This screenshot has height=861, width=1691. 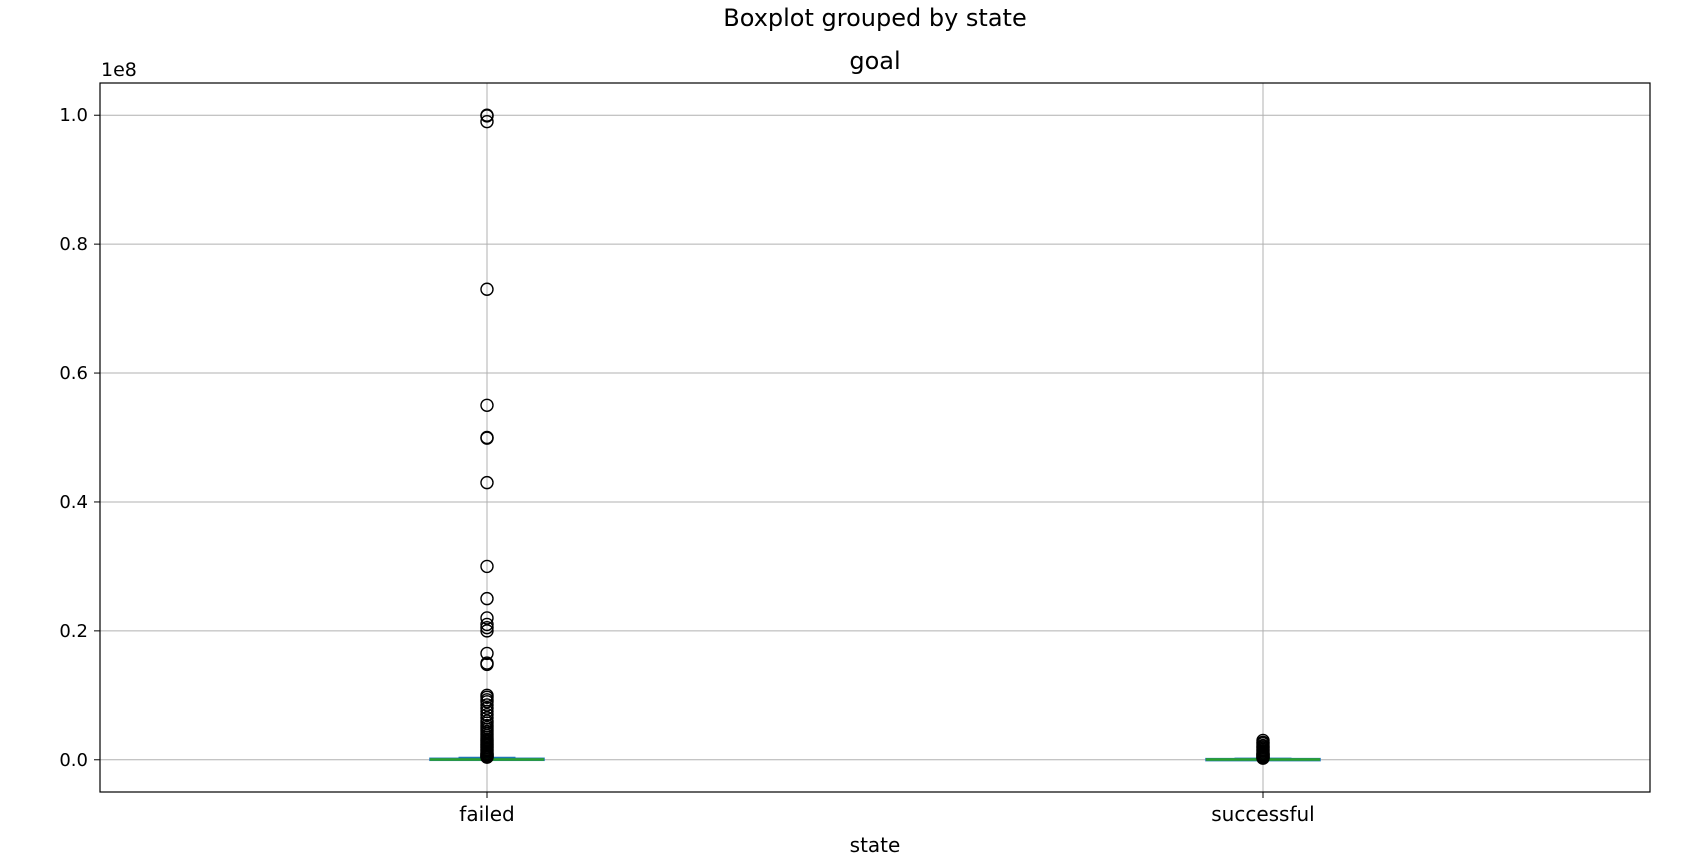 What do you see at coordinates (73, 115) in the screenshot?
I see `y-tick-label: 1.0` at bounding box center [73, 115].